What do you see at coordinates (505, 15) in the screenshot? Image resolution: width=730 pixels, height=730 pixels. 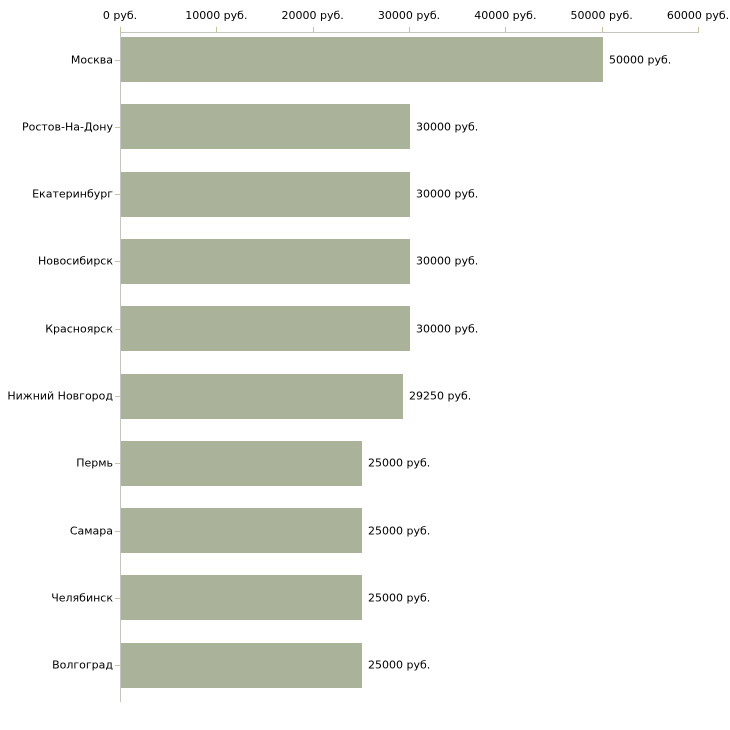 I see `x-axis-tick-label: 40000 руб.` at bounding box center [505, 15].